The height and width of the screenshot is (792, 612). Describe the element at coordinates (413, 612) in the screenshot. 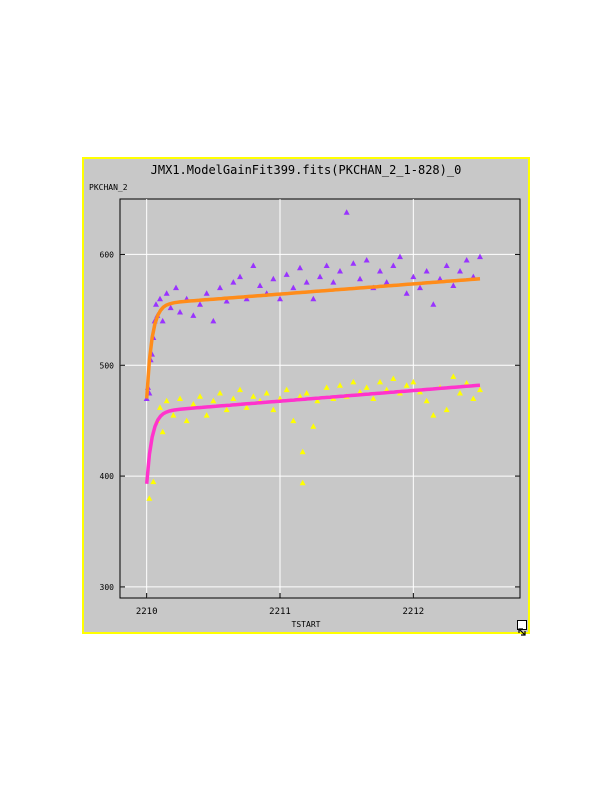

I see `x-tick-label: 2212` at that location.